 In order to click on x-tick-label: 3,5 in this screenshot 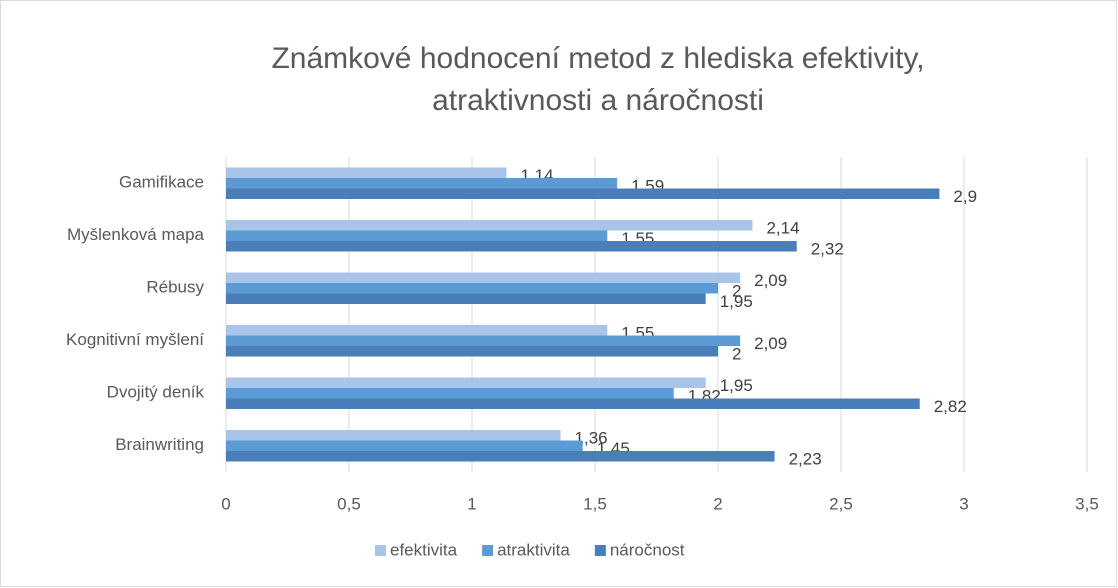, I will do `click(1087, 503)`.